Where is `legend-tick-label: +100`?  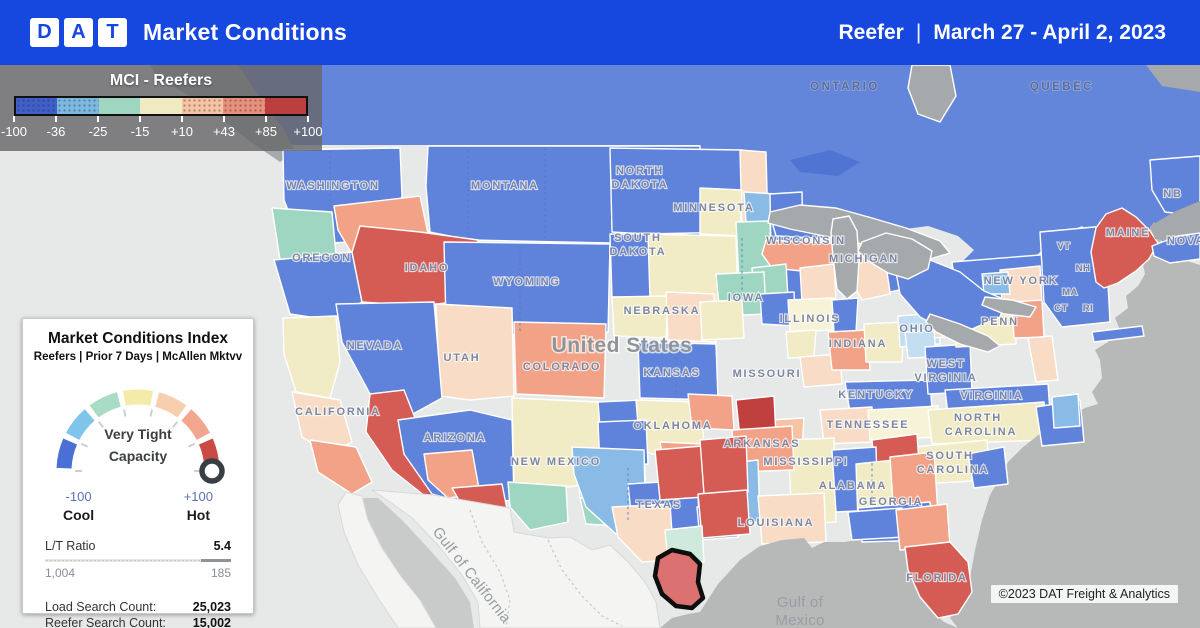
legend-tick-label: +100 is located at coordinates (308, 131).